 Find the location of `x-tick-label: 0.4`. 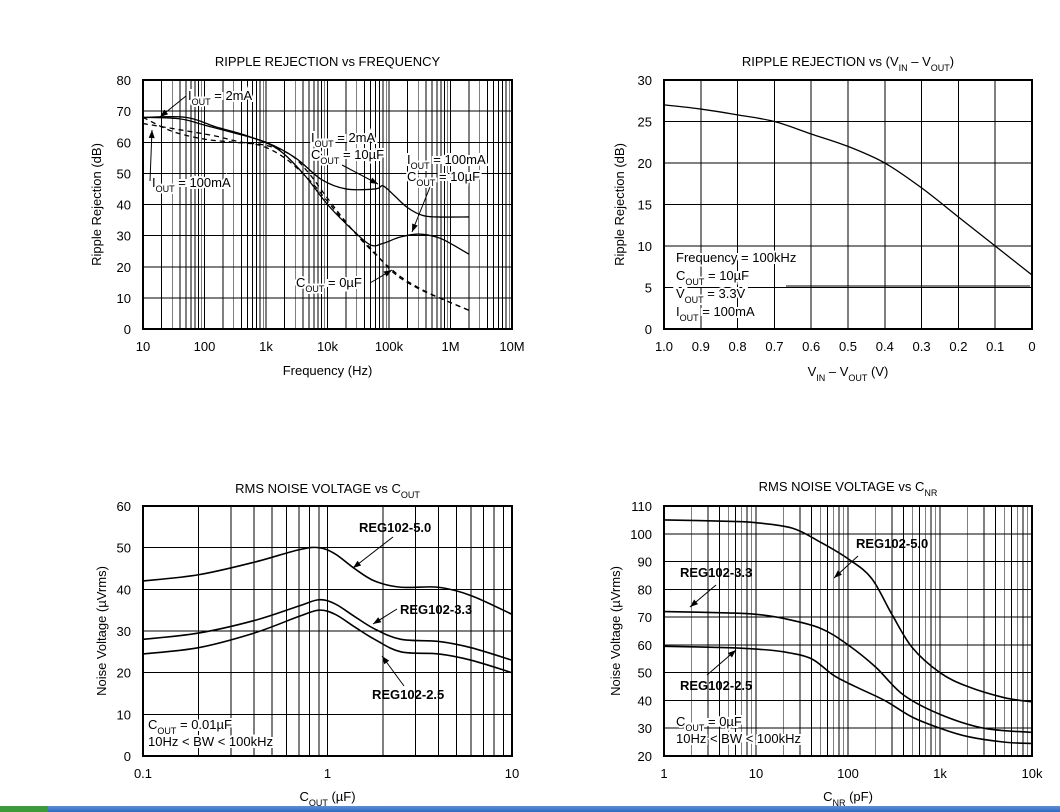

x-tick-label: 0.4 is located at coordinates (885, 346).